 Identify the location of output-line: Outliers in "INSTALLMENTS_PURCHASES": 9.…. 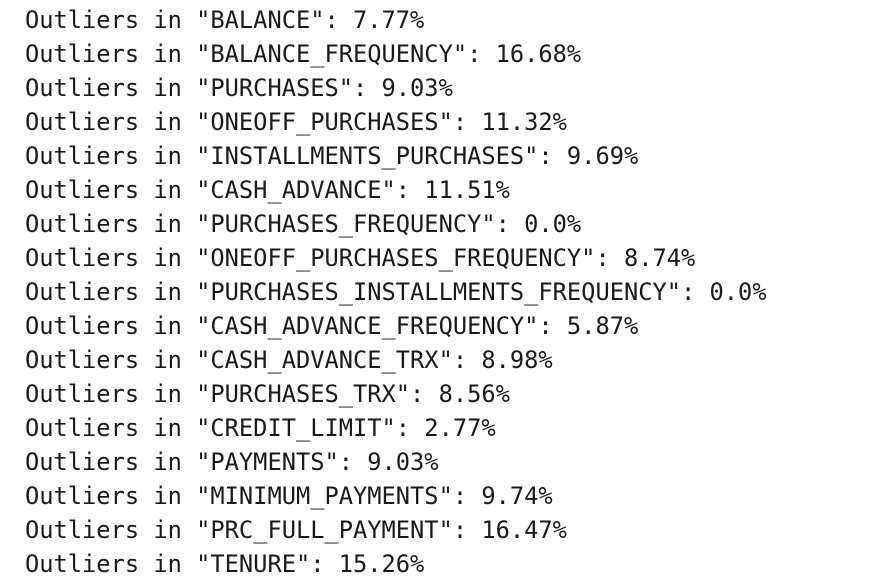
(332, 156).